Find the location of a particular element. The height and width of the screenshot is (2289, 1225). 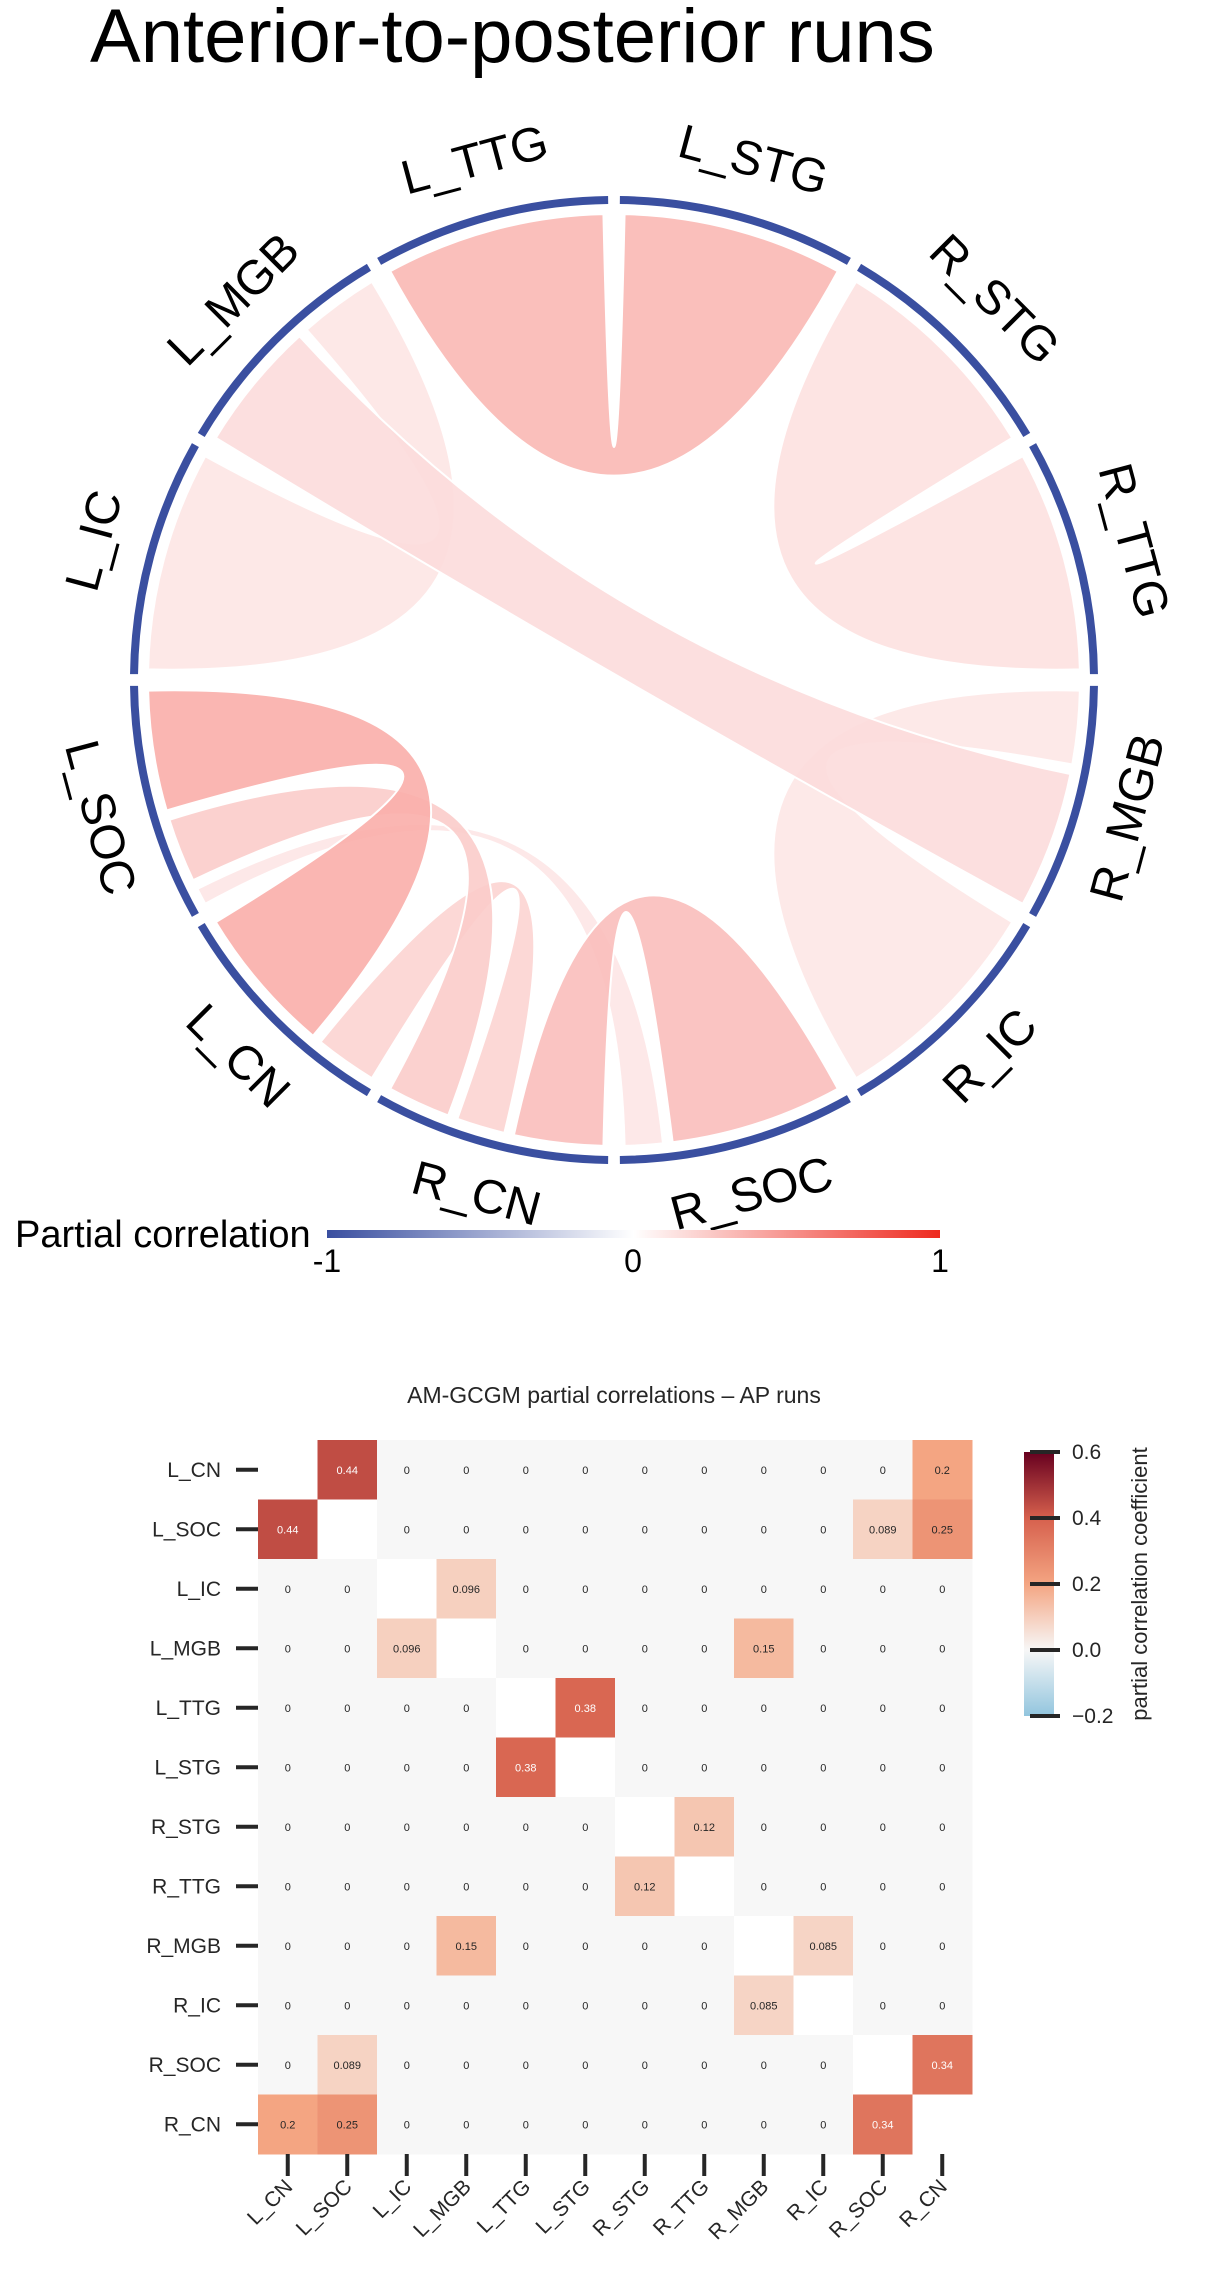

heatmap-row-label: R_TTG is located at coordinates (186, 1886).